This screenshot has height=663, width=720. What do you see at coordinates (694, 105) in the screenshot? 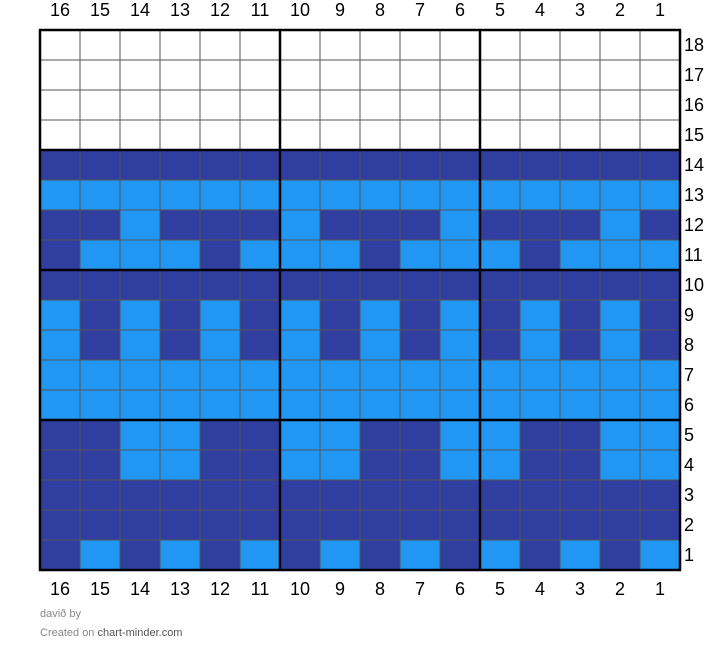
I see `row-label: 16` at bounding box center [694, 105].